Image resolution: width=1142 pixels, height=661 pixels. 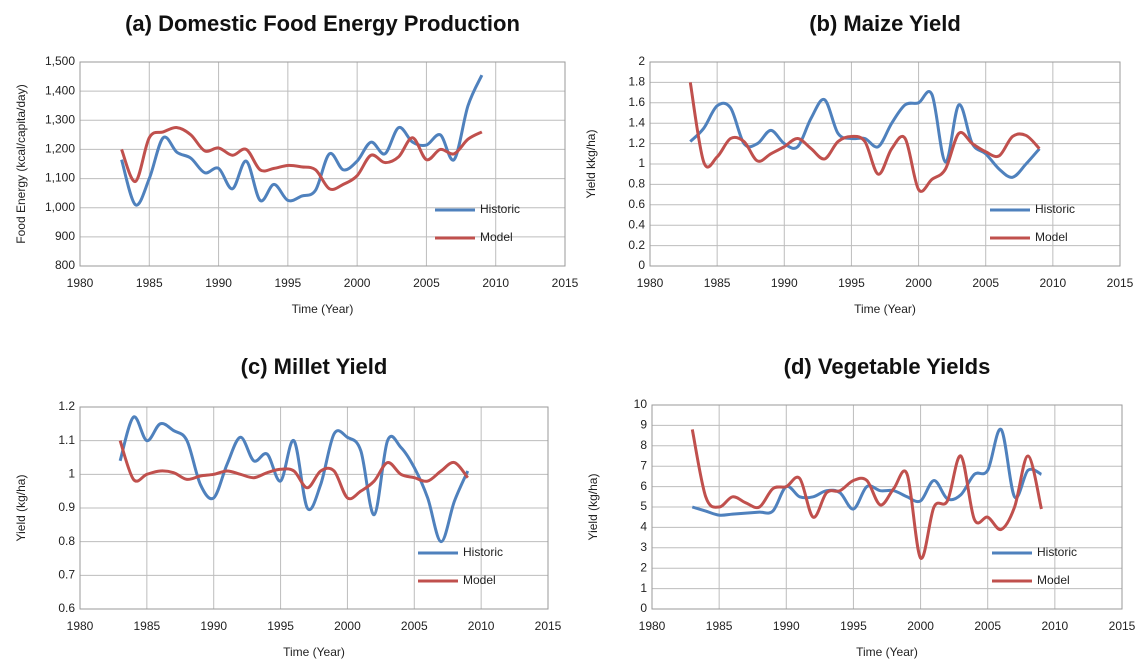 I want to click on y-tick-label: 0.7, so click(x=66, y=575).